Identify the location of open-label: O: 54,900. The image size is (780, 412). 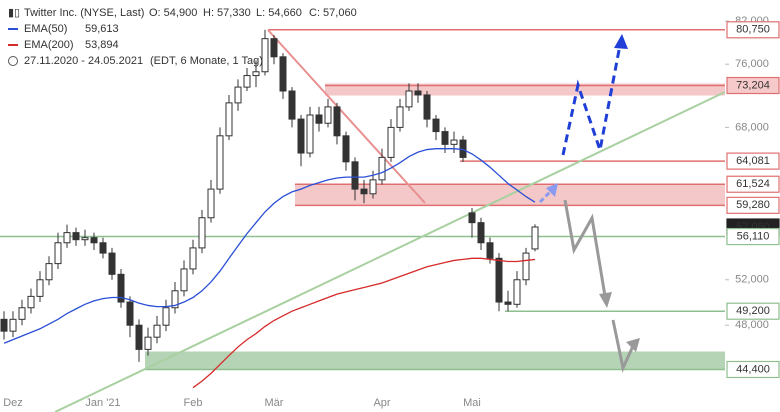
(173, 13).